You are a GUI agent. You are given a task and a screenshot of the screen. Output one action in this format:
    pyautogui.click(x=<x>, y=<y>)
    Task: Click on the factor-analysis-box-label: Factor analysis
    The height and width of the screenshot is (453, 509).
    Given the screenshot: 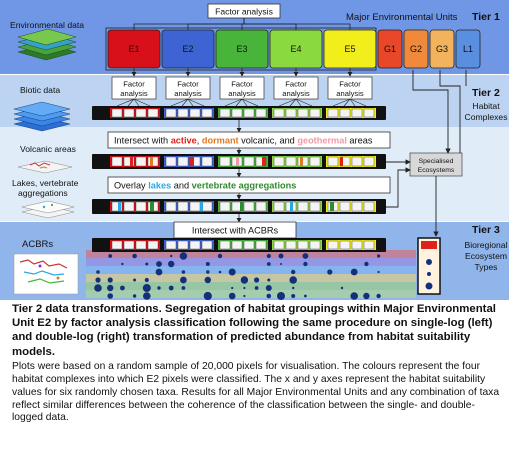 What is the action you would take?
    pyautogui.click(x=244, y=12)
    